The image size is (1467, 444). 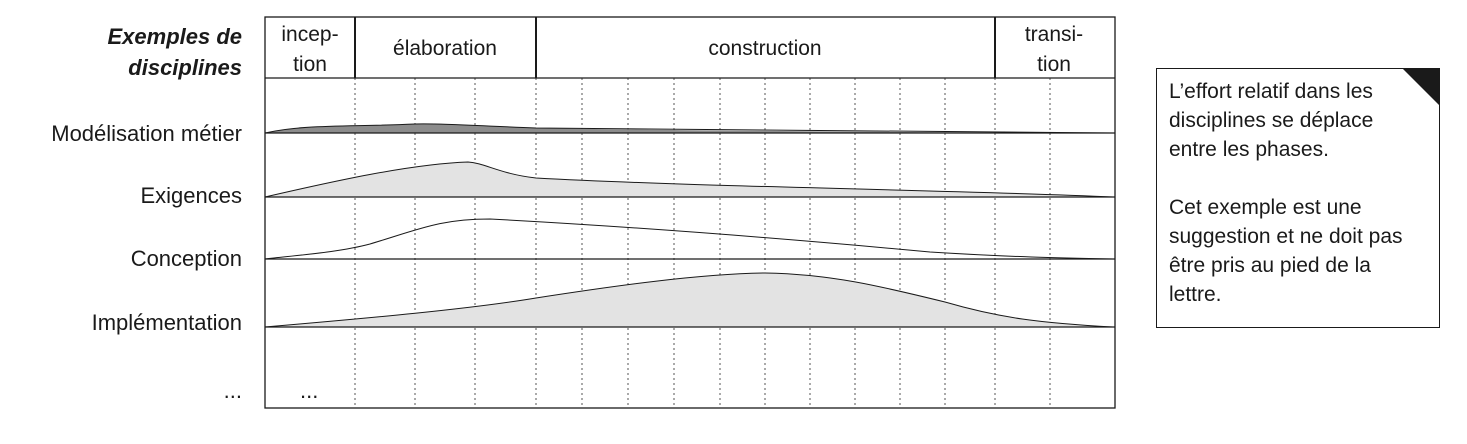 What do you see at coordinates (445, 48) in the screenshot?
I see `phase-elaboration: élaboration` at bounding box center [445, 48].